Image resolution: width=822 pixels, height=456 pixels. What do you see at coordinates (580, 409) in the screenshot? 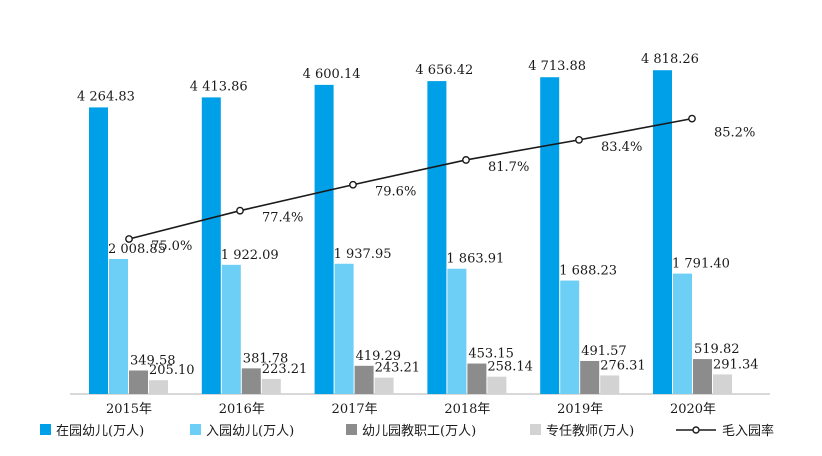
I see `x-tick-label: 2019年` at bounding box center [580, 409].